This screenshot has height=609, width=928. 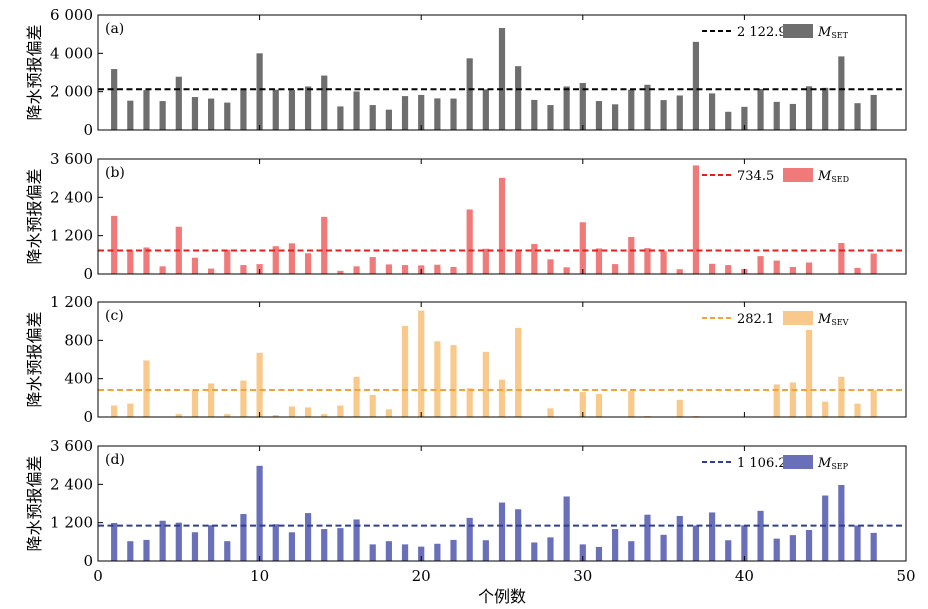 I want to click on x-tick-label: 40, so click(x=744, y=576).